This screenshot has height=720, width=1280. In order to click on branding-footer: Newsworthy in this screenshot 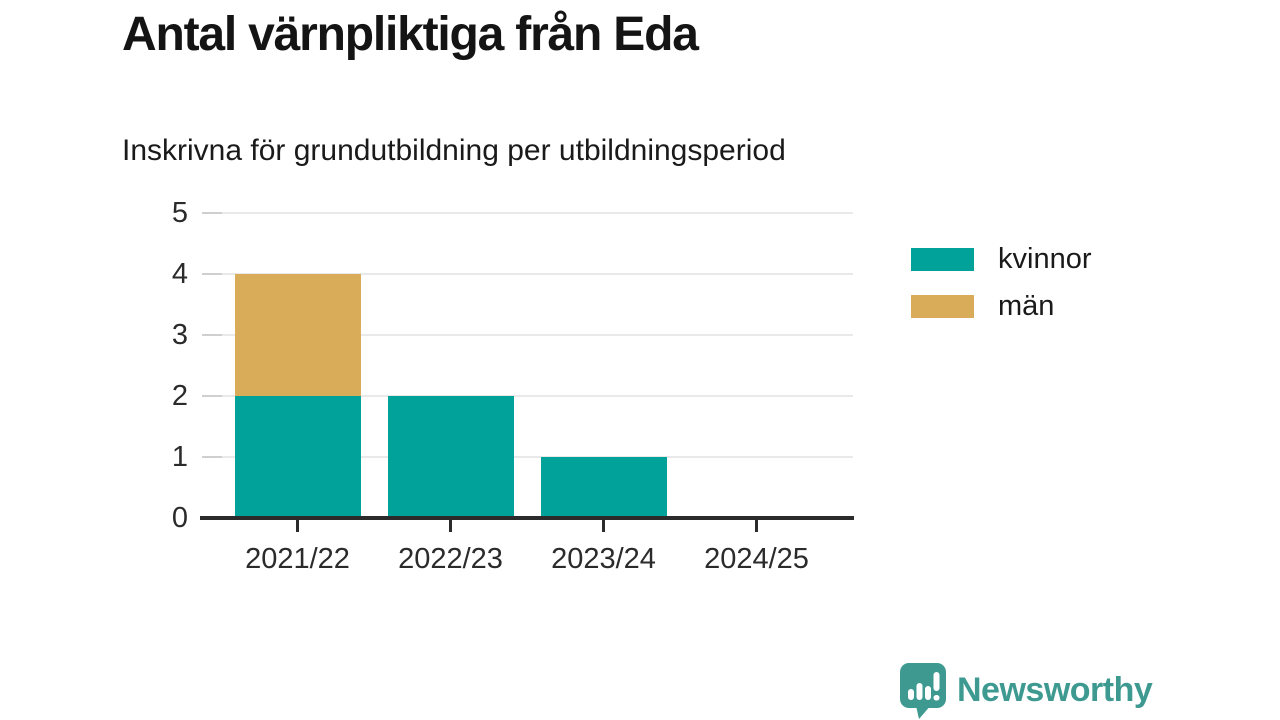, I will do `click(1026, 690)`.